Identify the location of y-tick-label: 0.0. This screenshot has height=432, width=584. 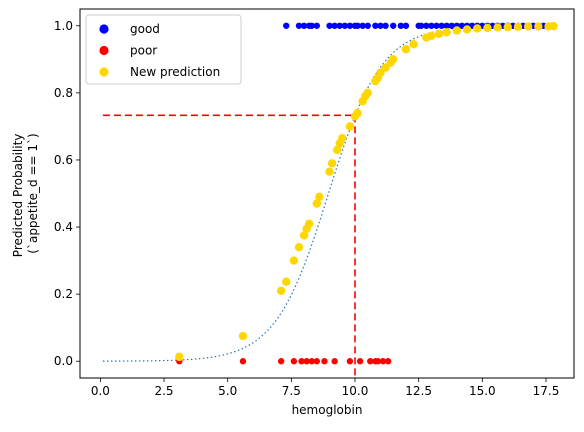
(63, 361).